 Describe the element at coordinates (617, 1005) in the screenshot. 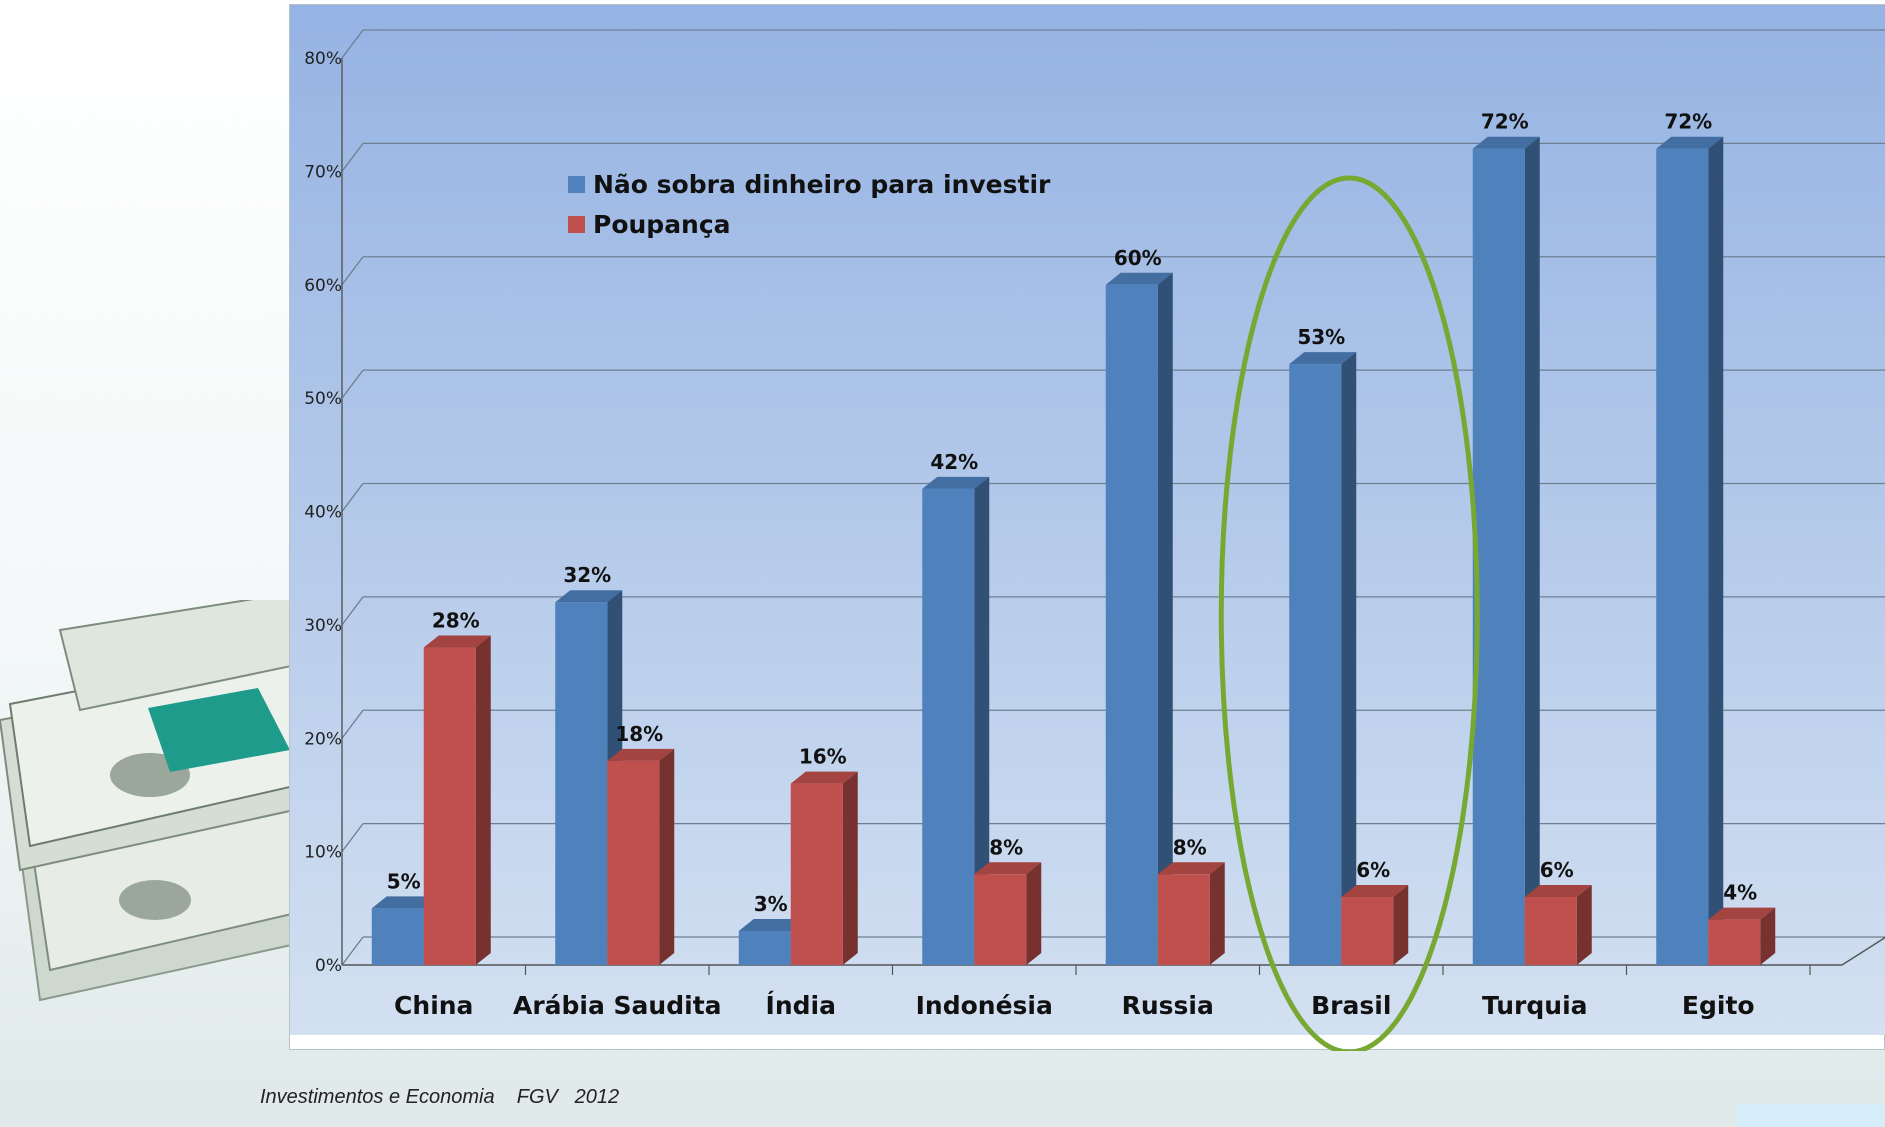

I see `x-category-label: Arábia Saudita` at that location.